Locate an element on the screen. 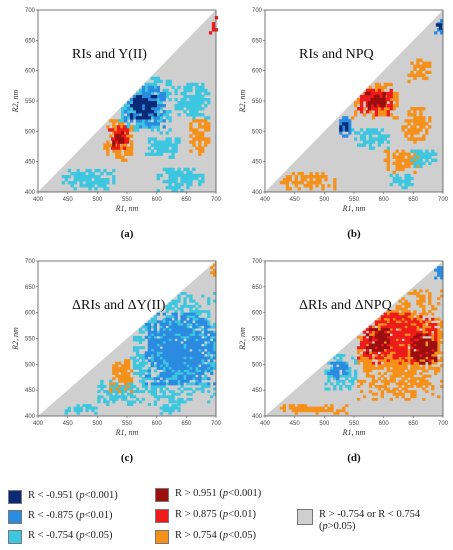  legend-swatch-gray is located at coordinates (305, 517).